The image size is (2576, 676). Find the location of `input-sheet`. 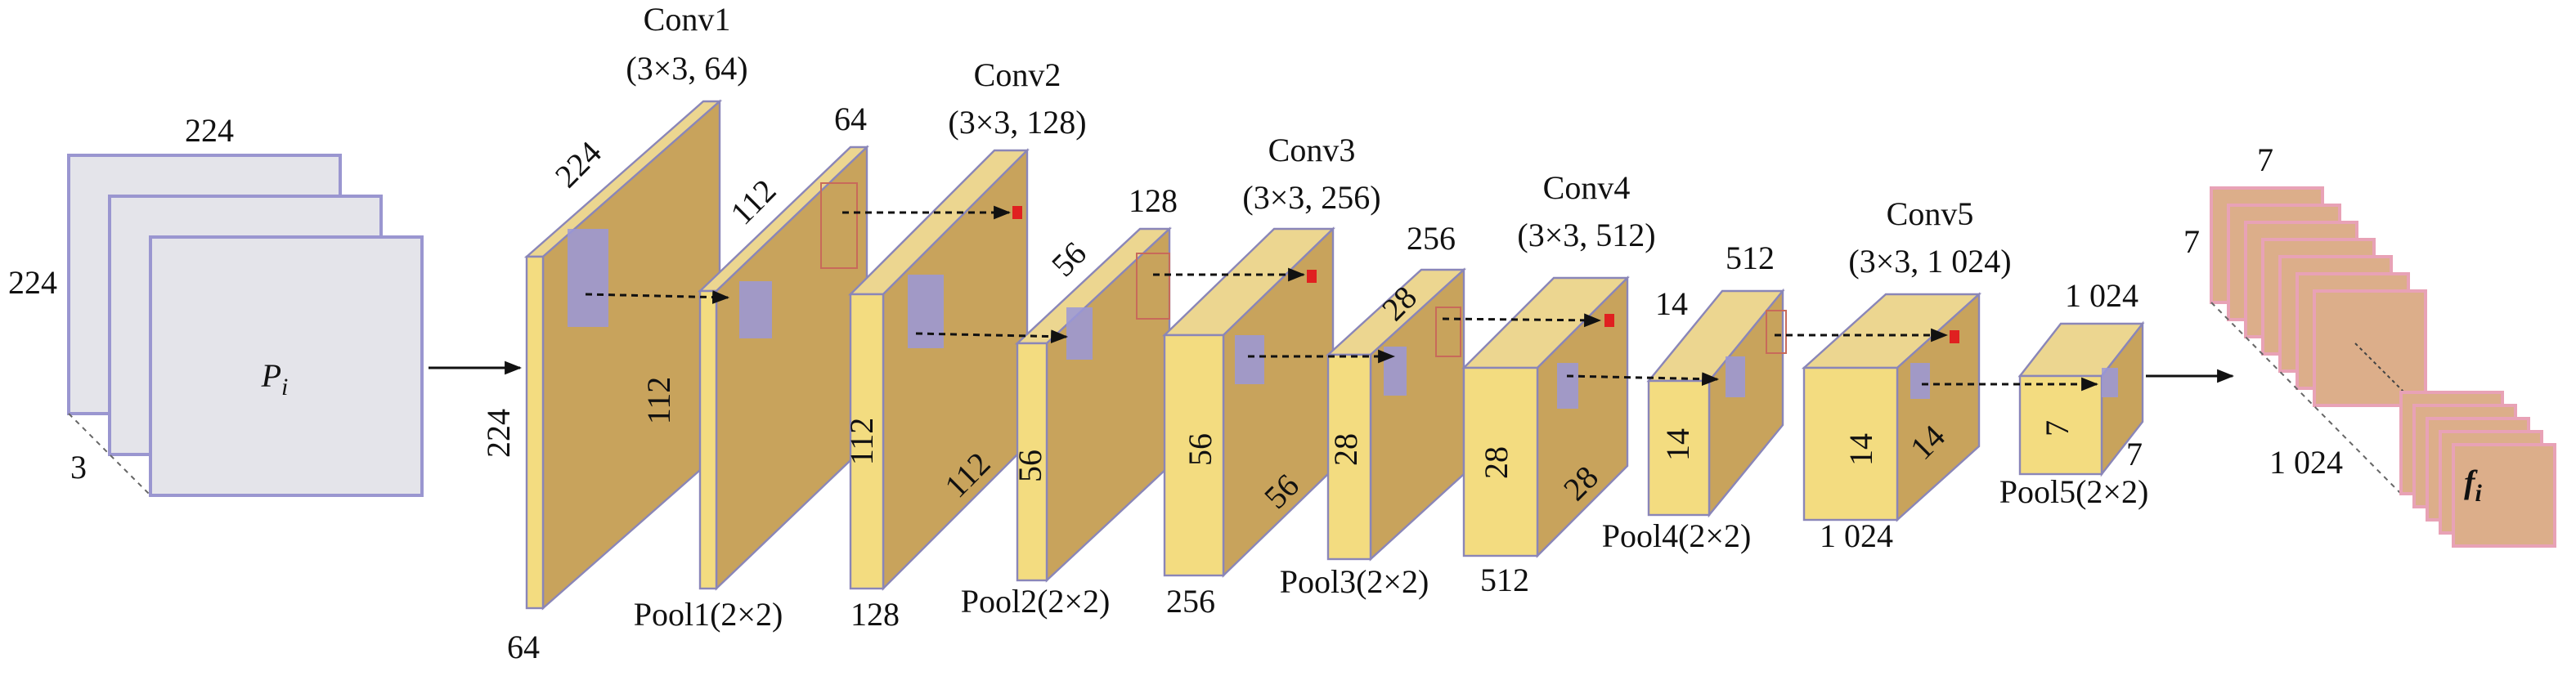

input-sheet is located at coordinates (287, 366).